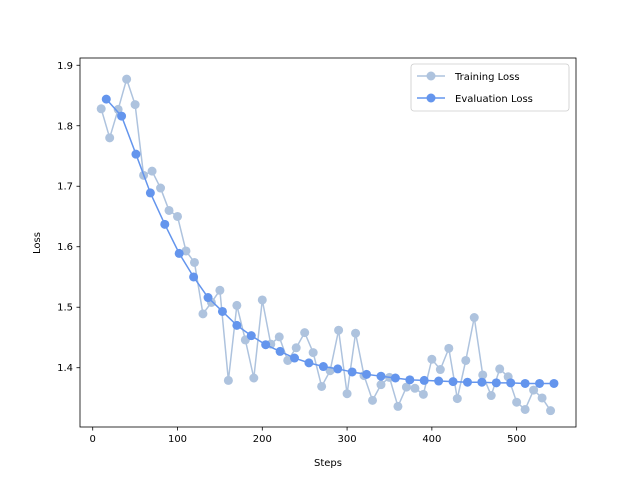 The height and width of the screenshot is (480, 640). What do you see at coordinates (431, 76) in the screenshot?
I see `legend-training-loss-marker` at bounding box center [431, 76].